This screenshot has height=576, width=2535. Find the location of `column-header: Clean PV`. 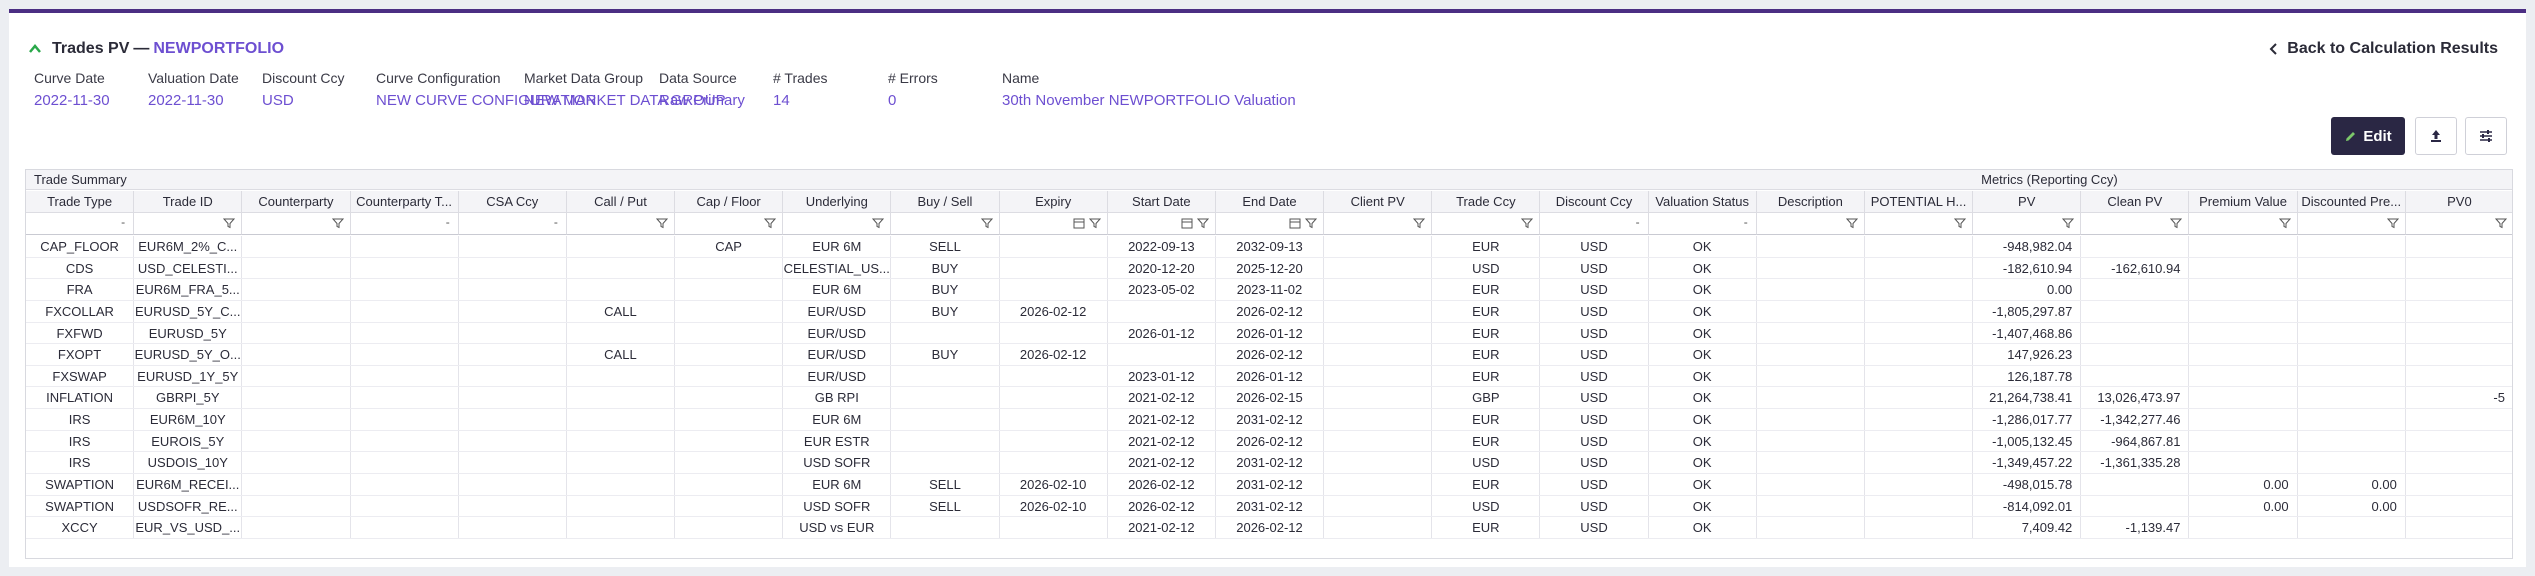

column-header: Clean PV is located at coordinates (2135, 202).